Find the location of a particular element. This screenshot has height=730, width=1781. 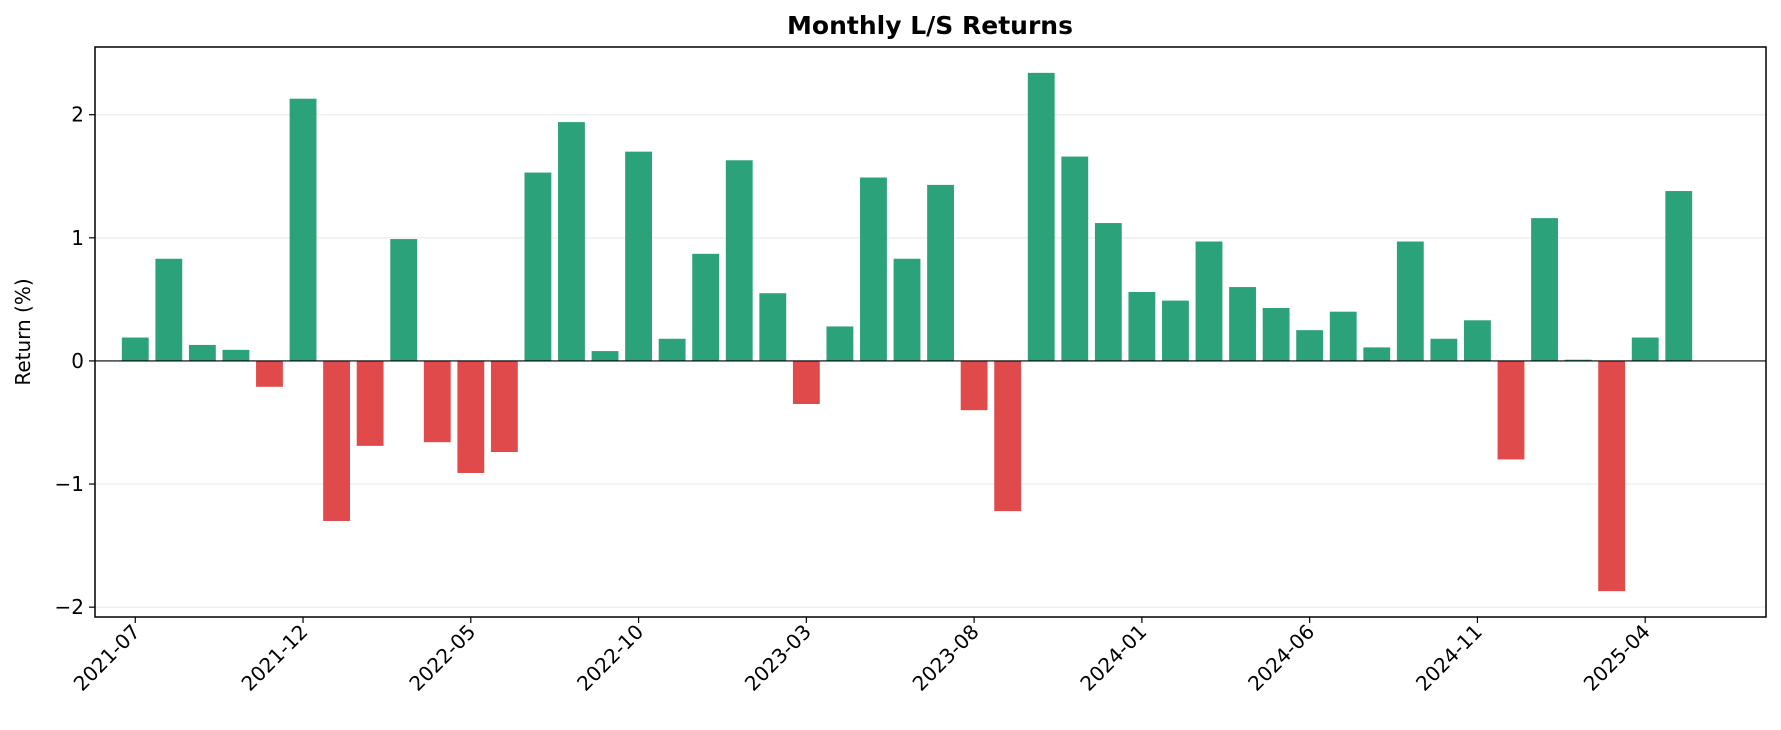

y-tick-label: 2 is located at coordinates (77, 115).